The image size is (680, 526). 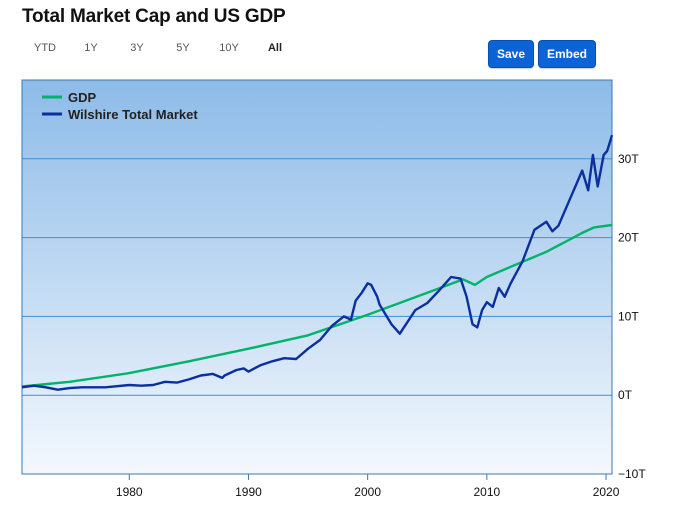 What do you see at coordinates (91, 48) in the screenshot?
I see `range-1y: 1Y` at bounding box center [91, 48].